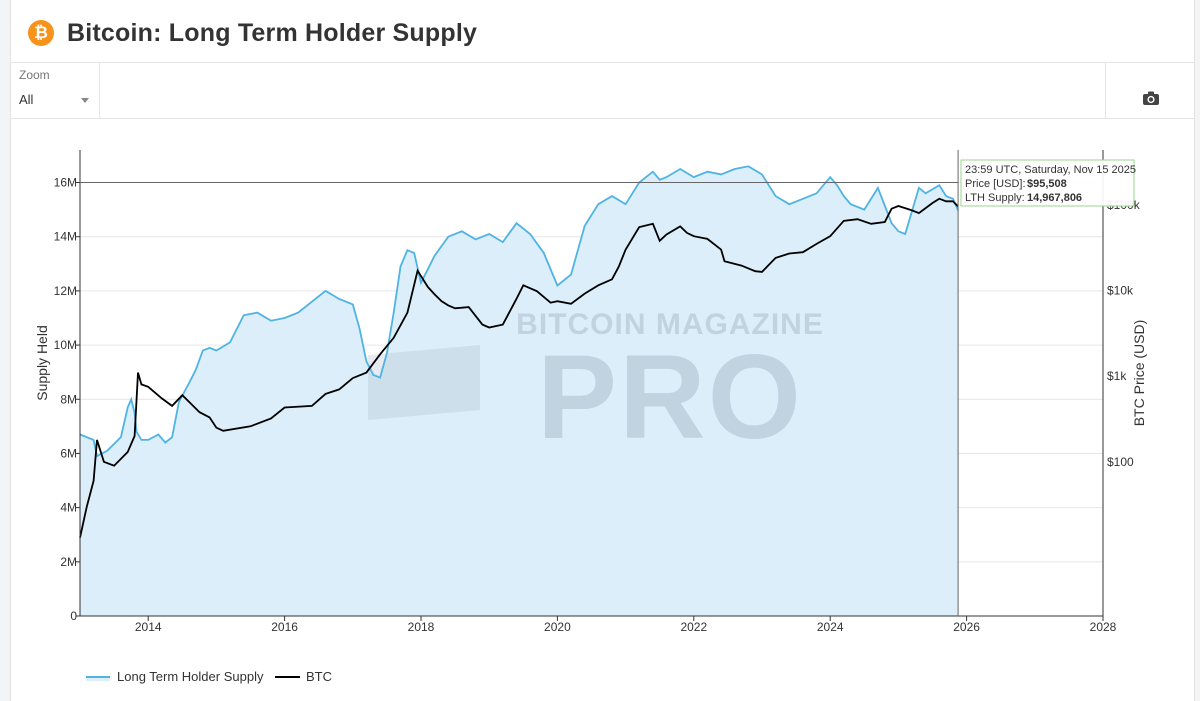 The image size is (1200, 701). I want to click on x-tick-label: 2026, so click(966, 627).